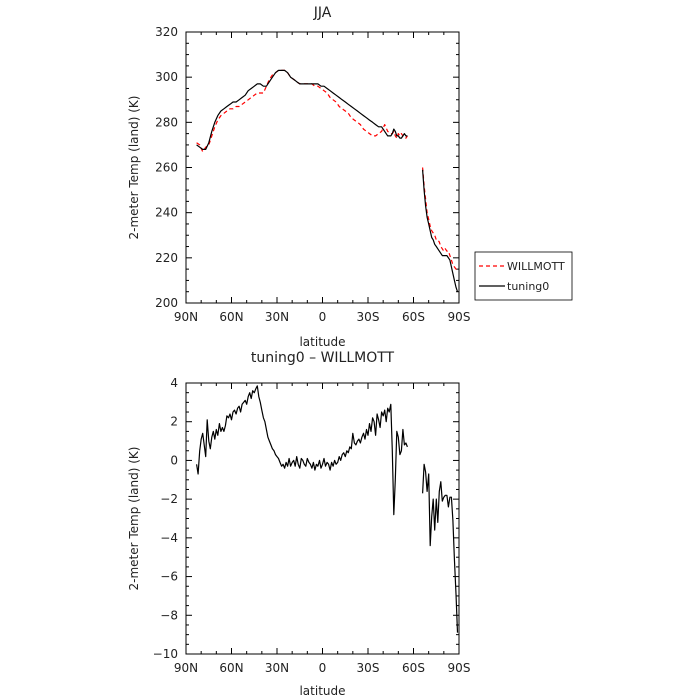 This screenshot has width=700, height=700. What do you see at coordinates (277, 668) in the screenshot?
I see `bottom-x-tick-label: 30N` at bounding box center [277, 668].